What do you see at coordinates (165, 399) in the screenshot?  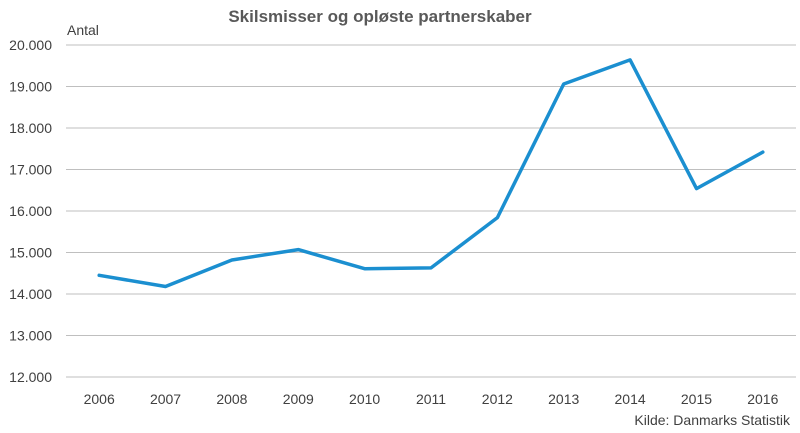 I see `x-tick-label: 2007` at bounding box center [165, 399].